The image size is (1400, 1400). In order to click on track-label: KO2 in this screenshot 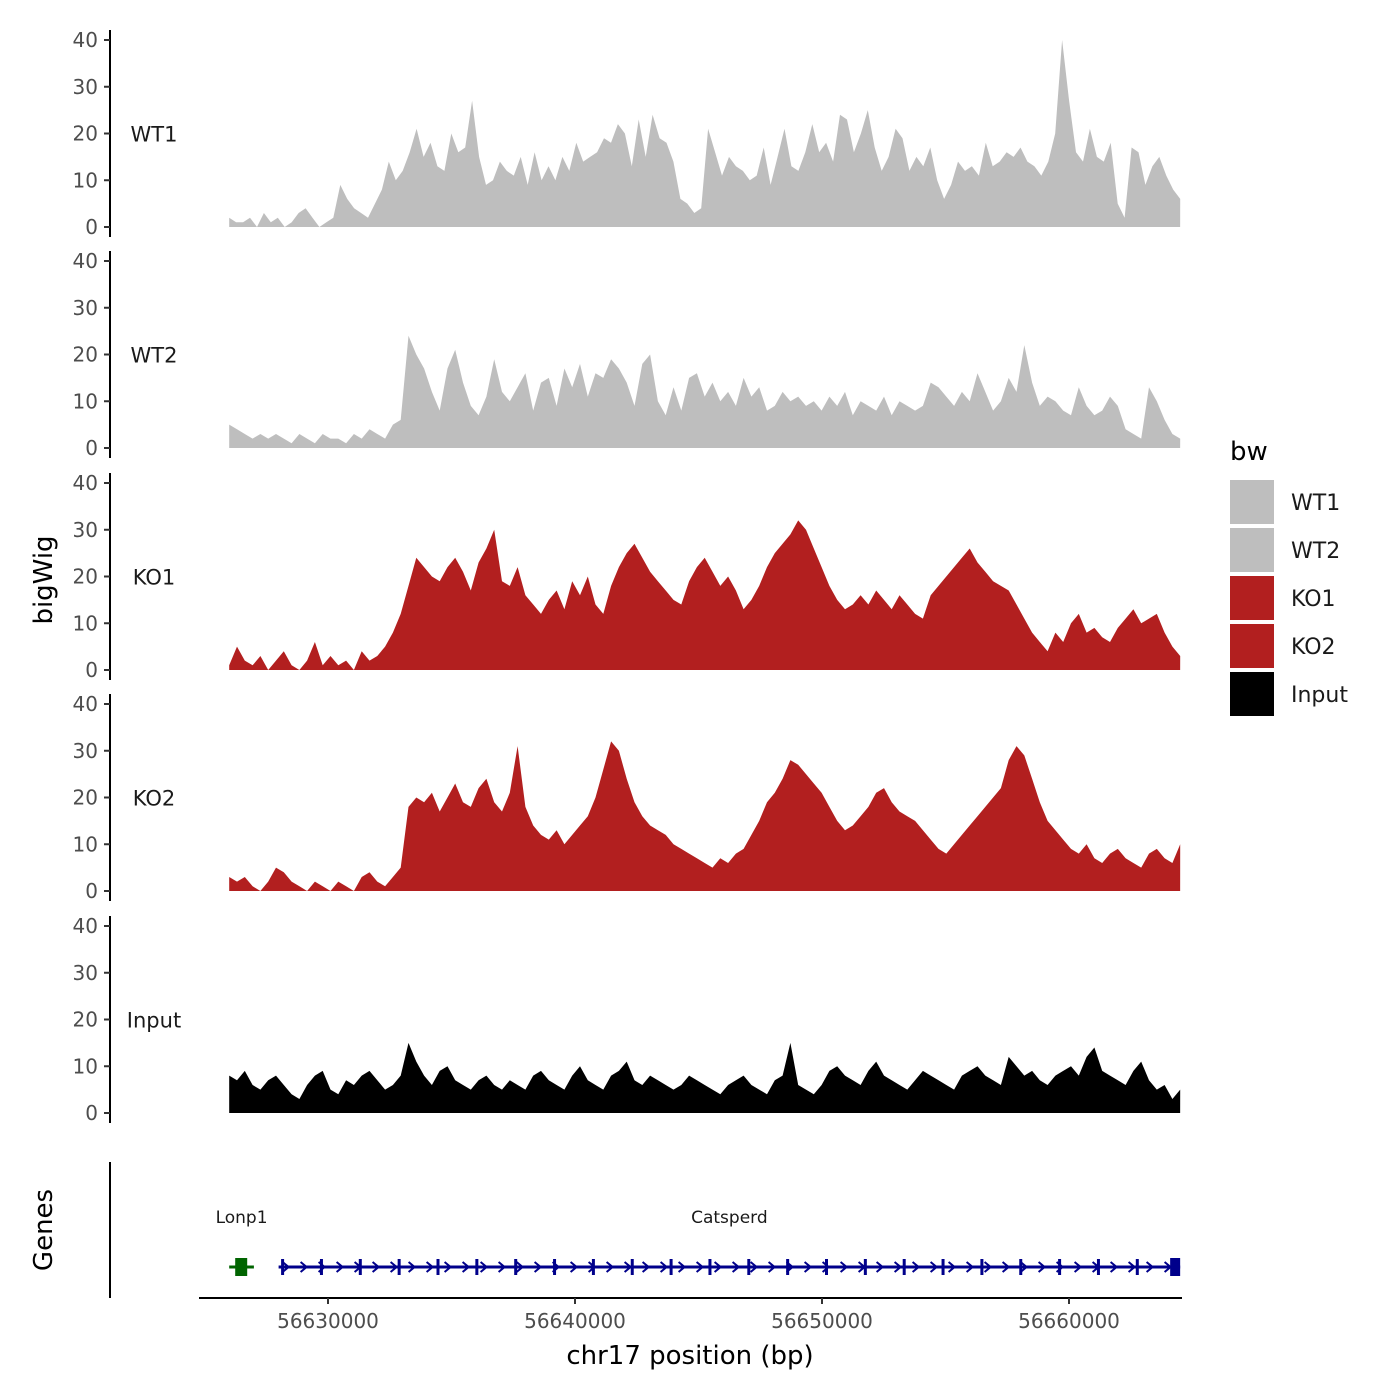, I will do `click(154, 799)`.